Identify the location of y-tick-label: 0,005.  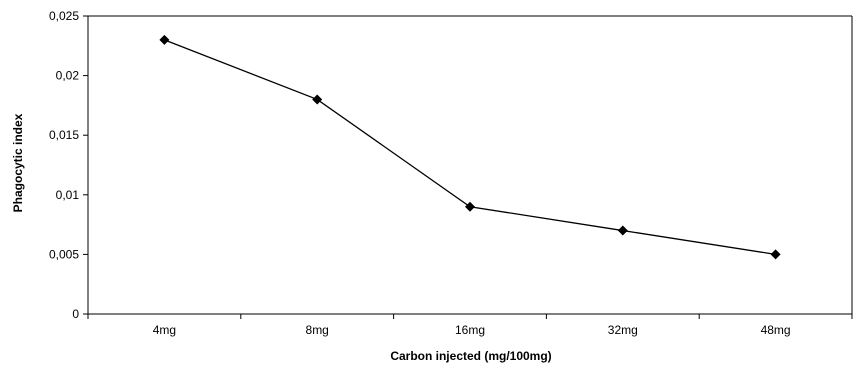
(64, 254).